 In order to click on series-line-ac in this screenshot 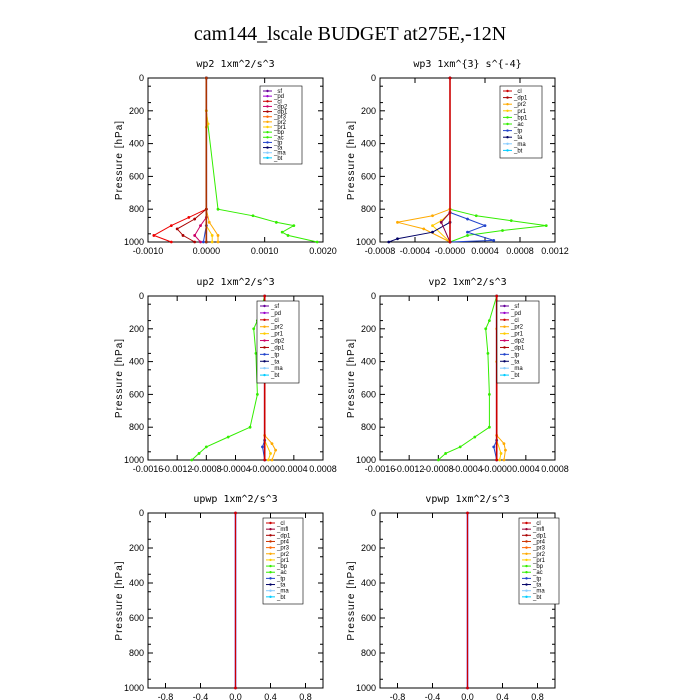, I will do `click(498, 160)`.